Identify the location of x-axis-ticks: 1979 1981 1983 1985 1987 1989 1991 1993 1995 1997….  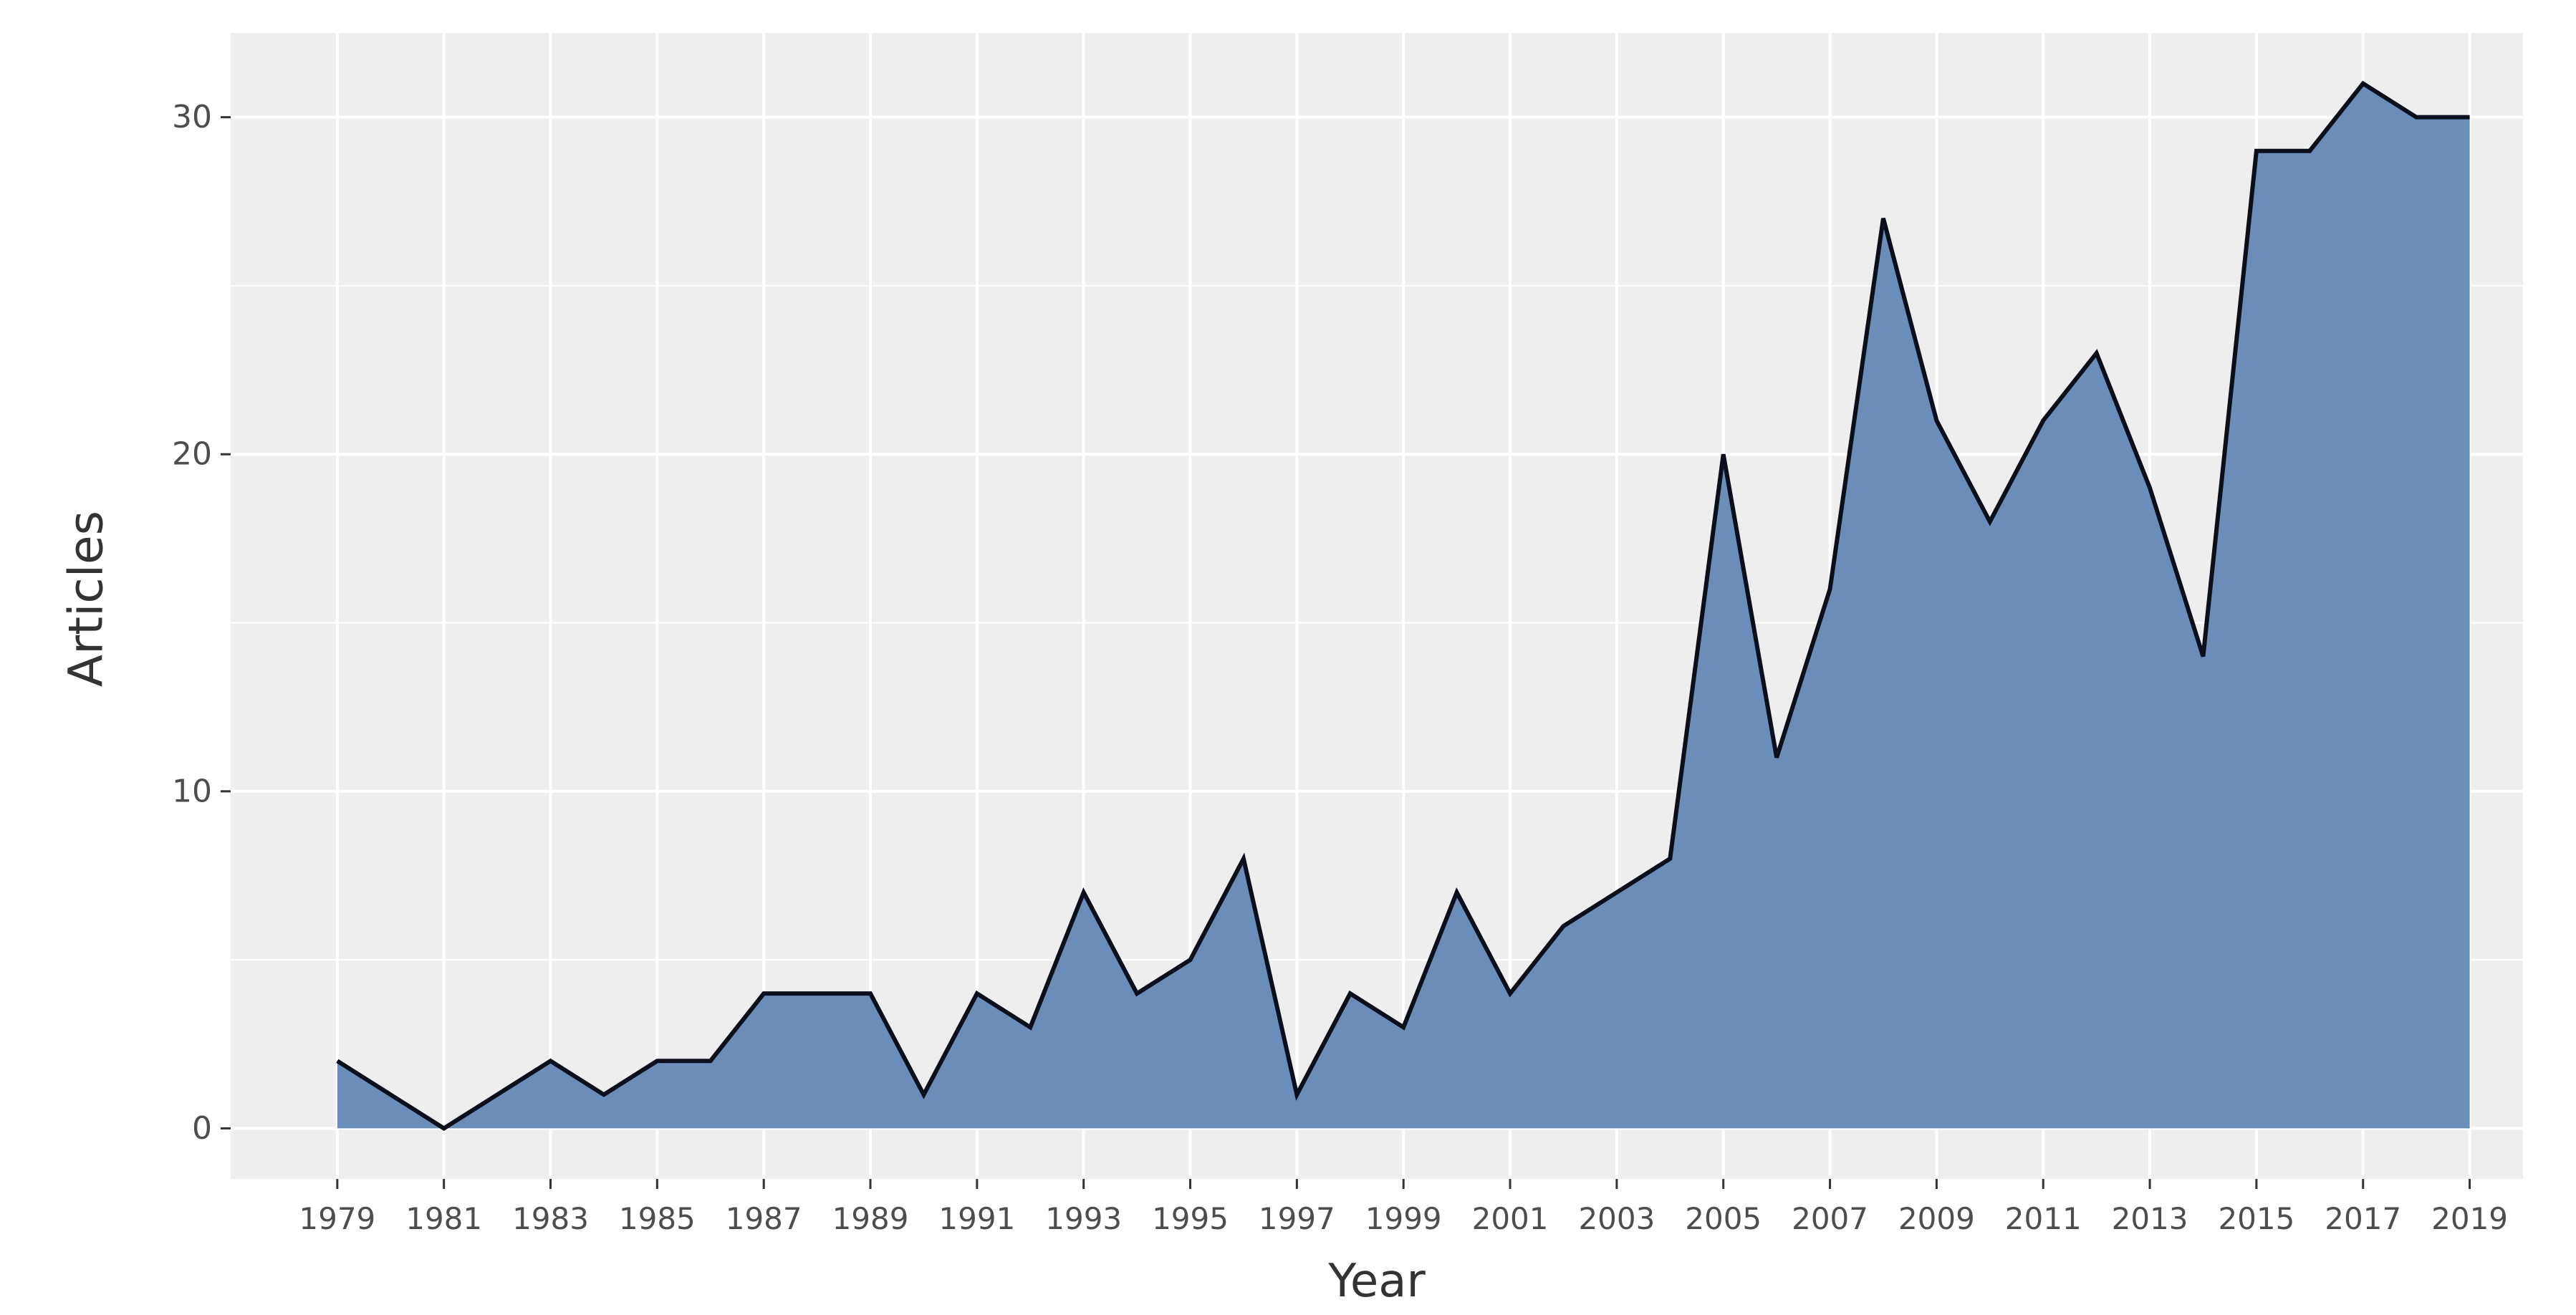
(1403, 1207).